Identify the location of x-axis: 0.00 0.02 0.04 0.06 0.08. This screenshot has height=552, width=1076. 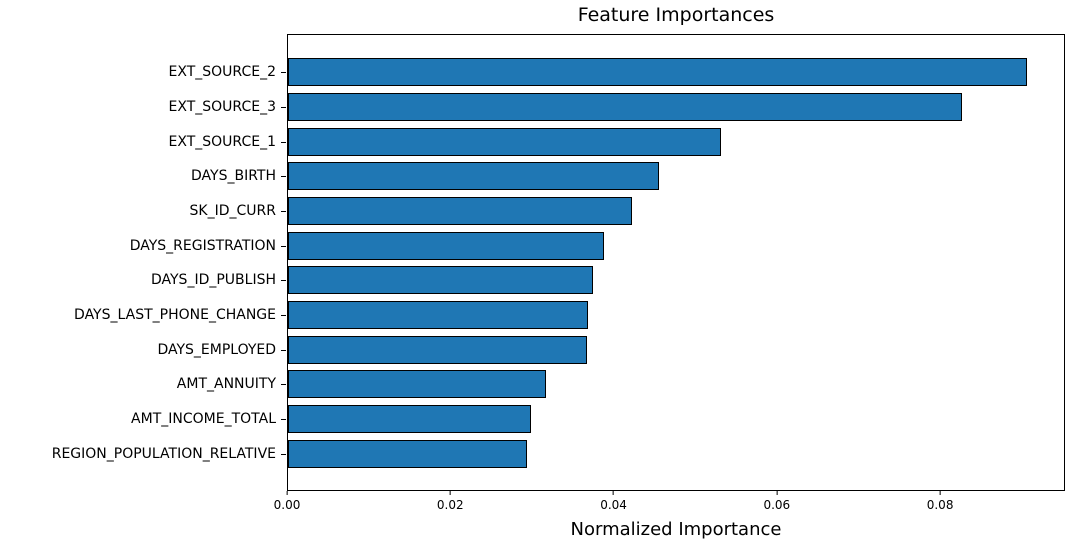
(669, 503).